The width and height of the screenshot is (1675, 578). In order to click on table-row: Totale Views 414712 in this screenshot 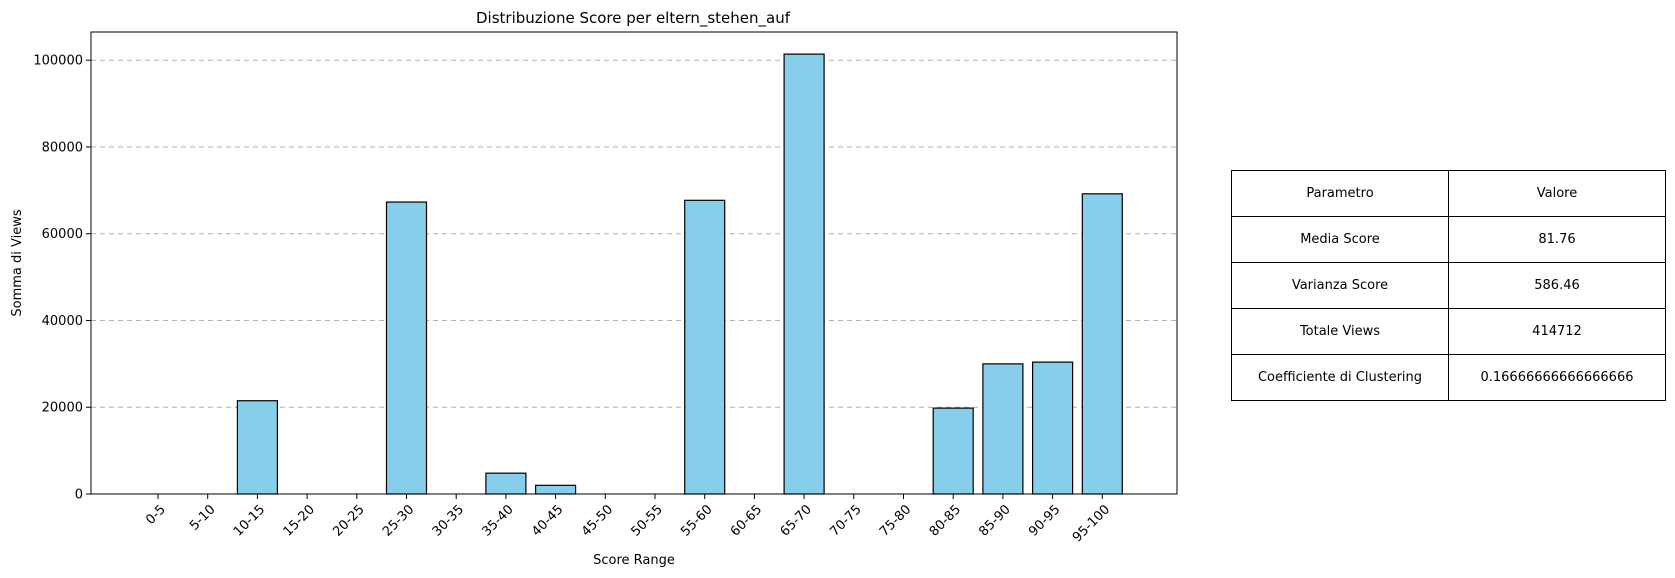, I will do `click(1448, 331)`.